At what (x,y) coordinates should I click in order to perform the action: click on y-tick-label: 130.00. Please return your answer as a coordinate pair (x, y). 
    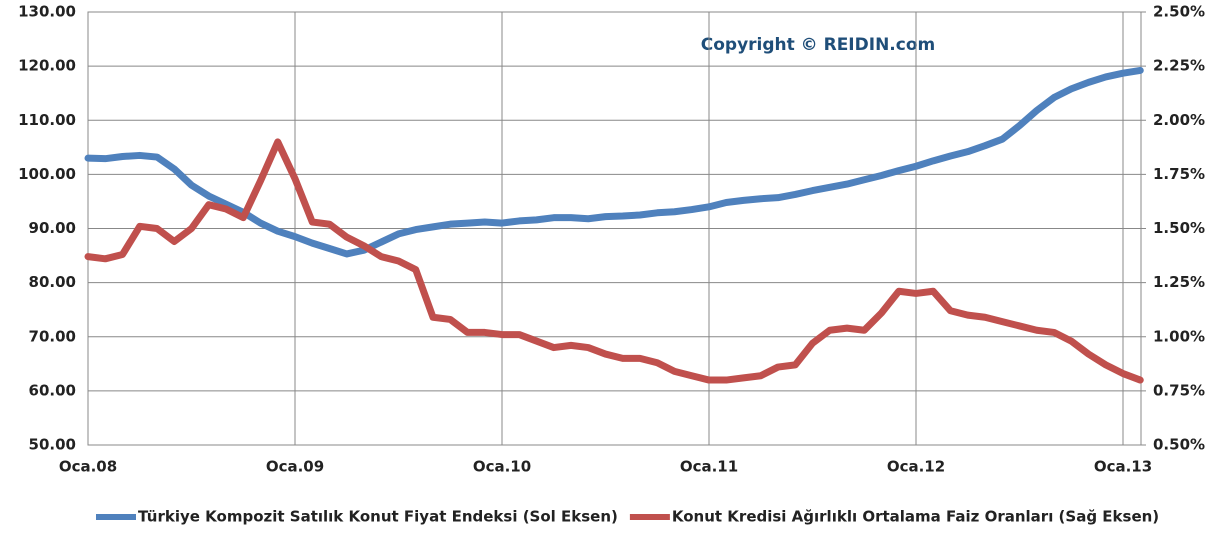
    Looking at the image, I should click on (47, 12).